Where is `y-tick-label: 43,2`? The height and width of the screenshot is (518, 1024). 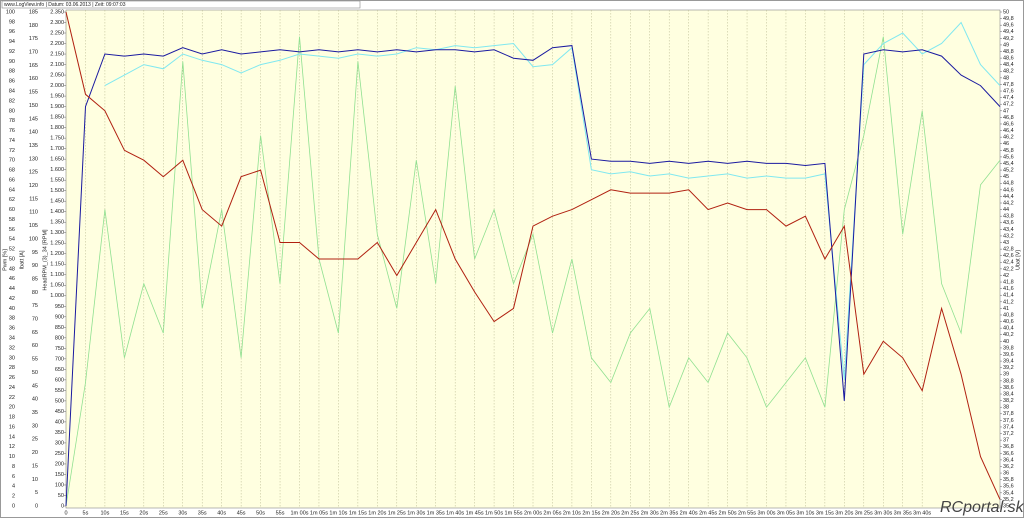
y-tick-label: 43,2 is located at coordinates (1008, 236).